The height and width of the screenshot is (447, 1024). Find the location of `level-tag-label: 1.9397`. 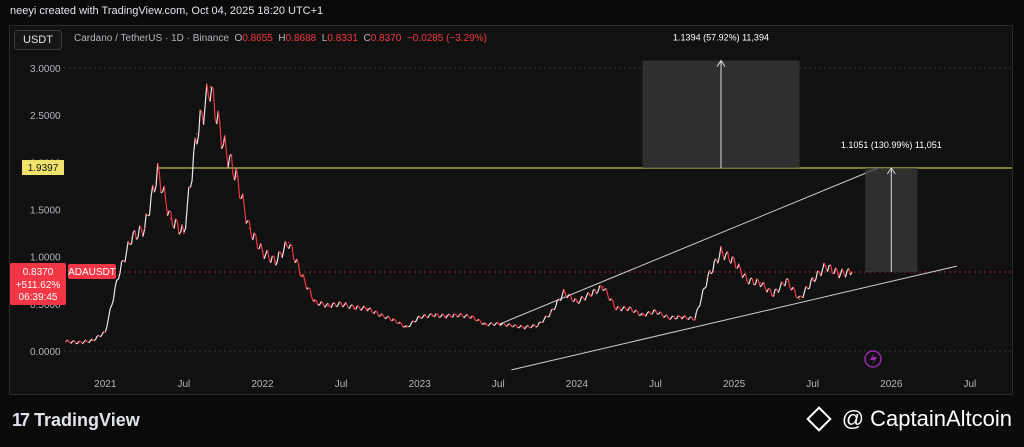

level-tag-label: 1.9397 is located at coordinates (43, 168).